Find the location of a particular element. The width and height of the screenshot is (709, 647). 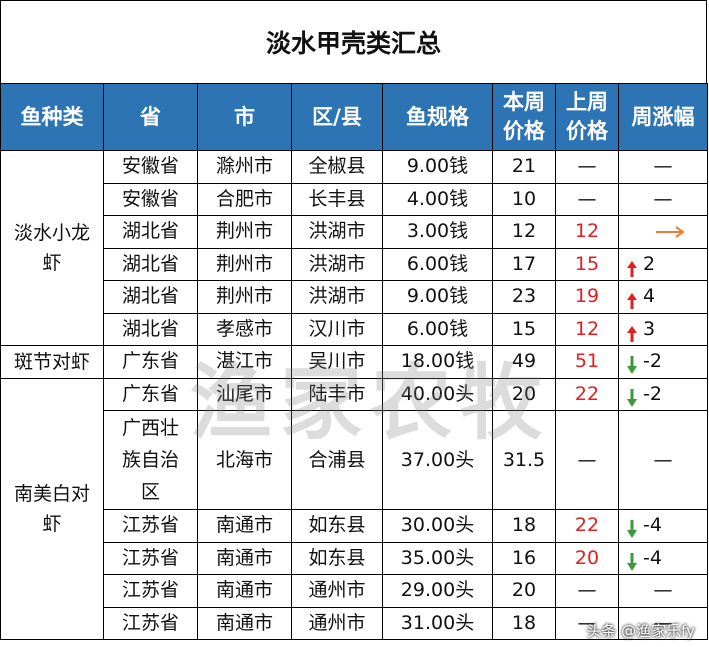

cell-spec: 30.00头 is located at coordinates (437, 526).